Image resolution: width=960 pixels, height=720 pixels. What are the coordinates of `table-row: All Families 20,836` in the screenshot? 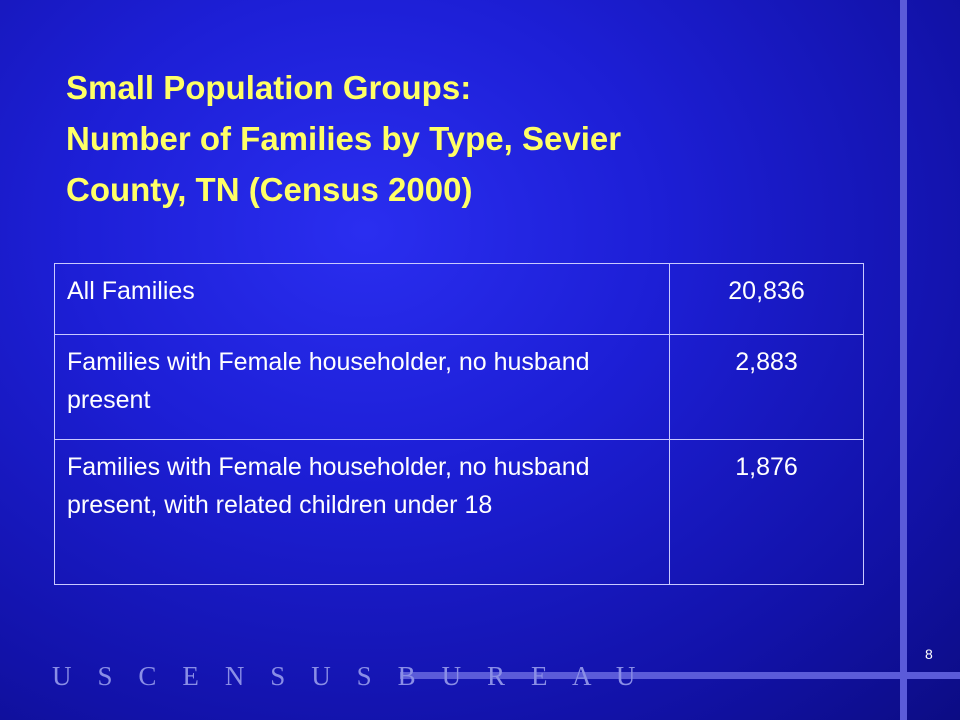 It's located at (459, 299).